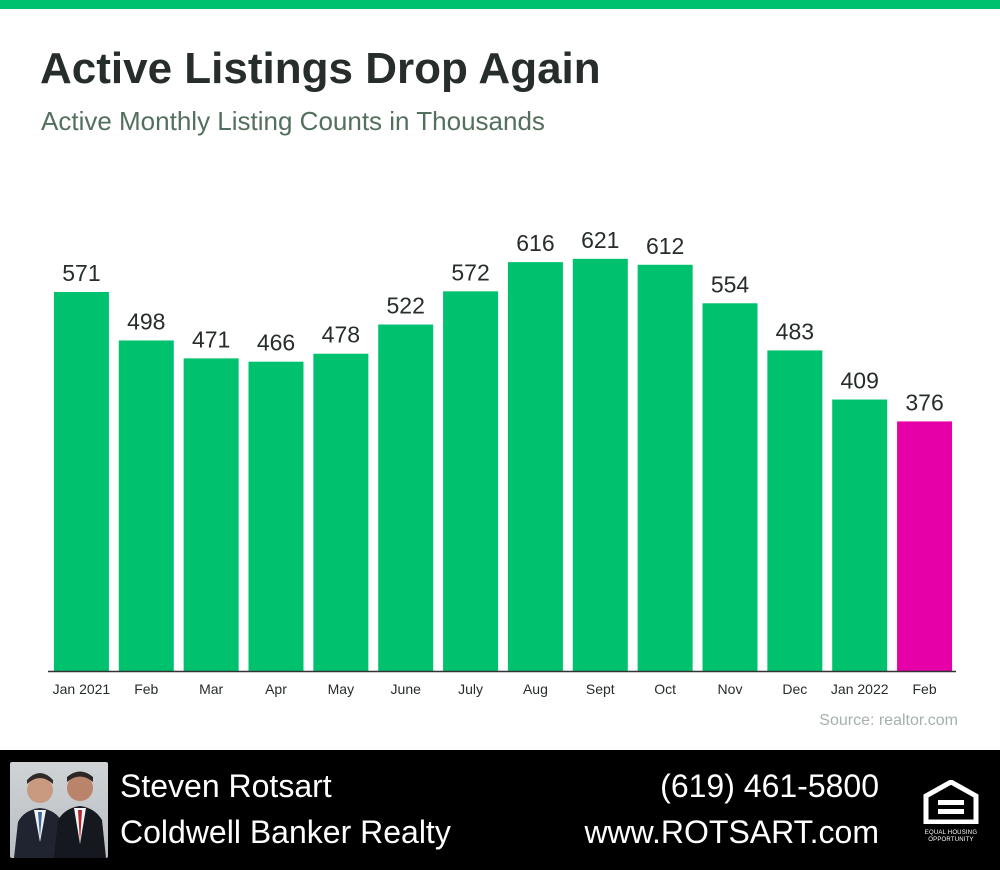 The image size is (1000, 870). Describe the element at coordinates (924, 402) in the screenshot. I see `data-label-13: 376` at that location.